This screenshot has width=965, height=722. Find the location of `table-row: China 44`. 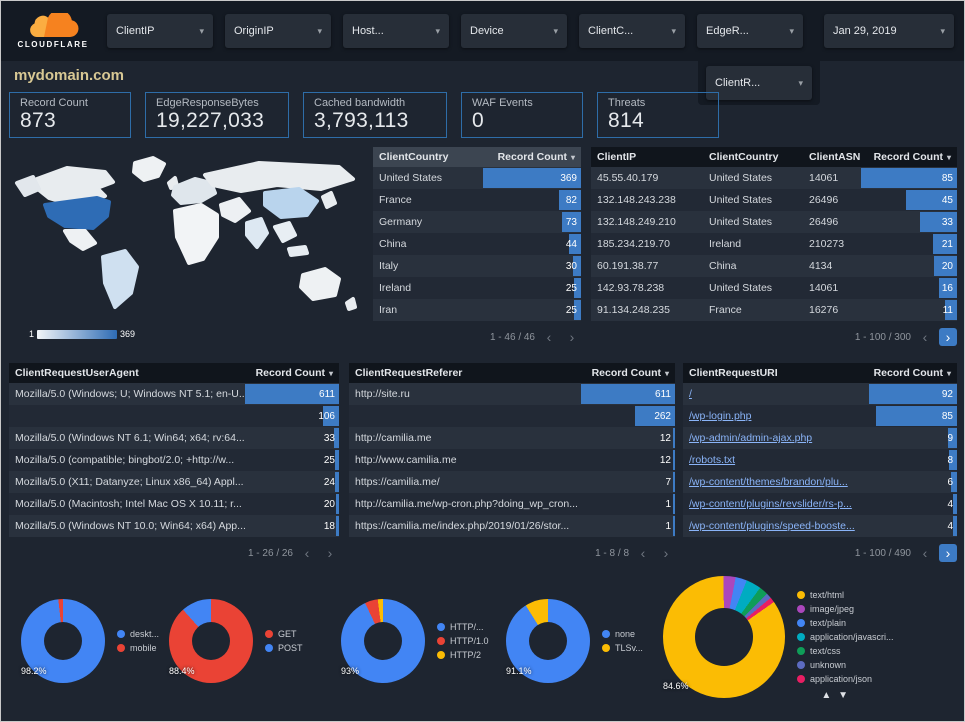

table-row: China 44 is located at coordinates (477, 244).